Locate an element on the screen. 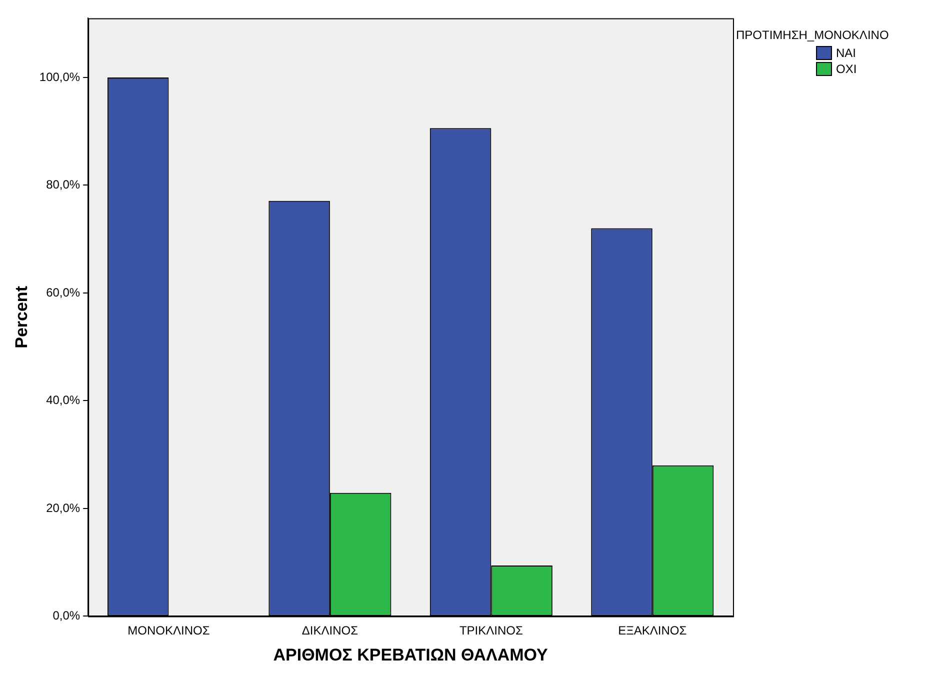 The height and width of the screenshot is (680, 939). x-tick-label: ΤΡΙΚΛΙΝΟΣ is located at coordinates (491, 631).